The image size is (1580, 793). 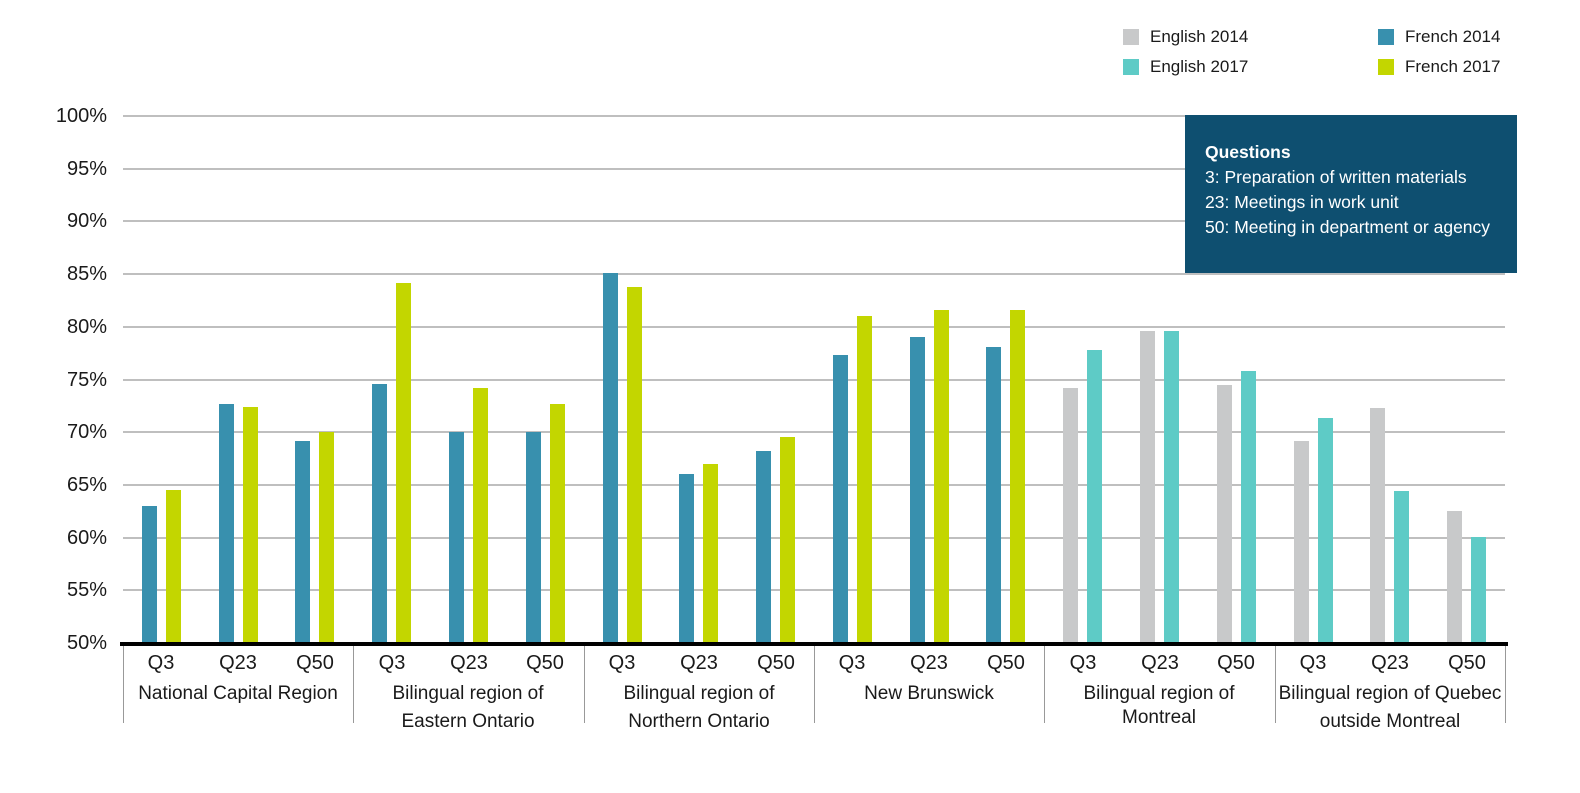 I want to click on legend-item: French 2014, so click(x=1468, y=37).